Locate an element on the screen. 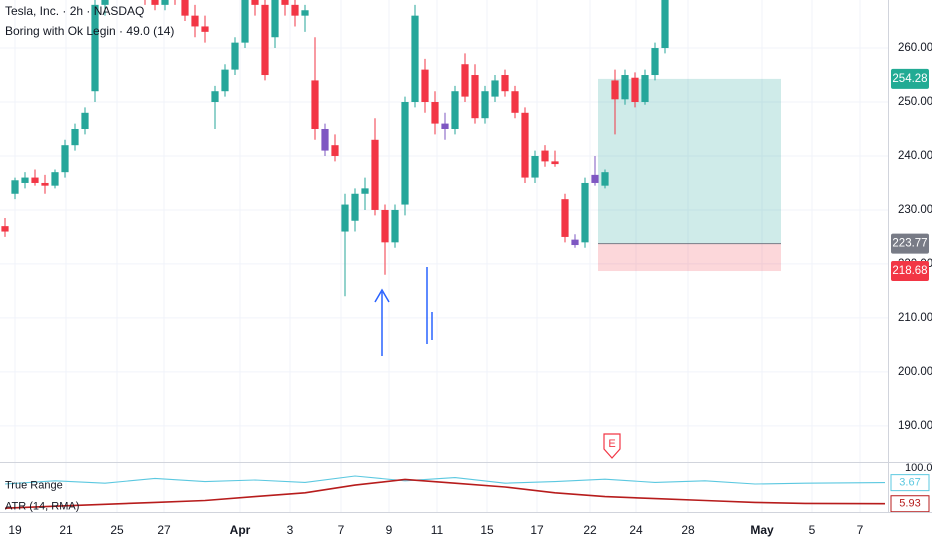  indicator-title: Boring with Ok Legin · 49.0 (14) is located at coordinates (89, 31).